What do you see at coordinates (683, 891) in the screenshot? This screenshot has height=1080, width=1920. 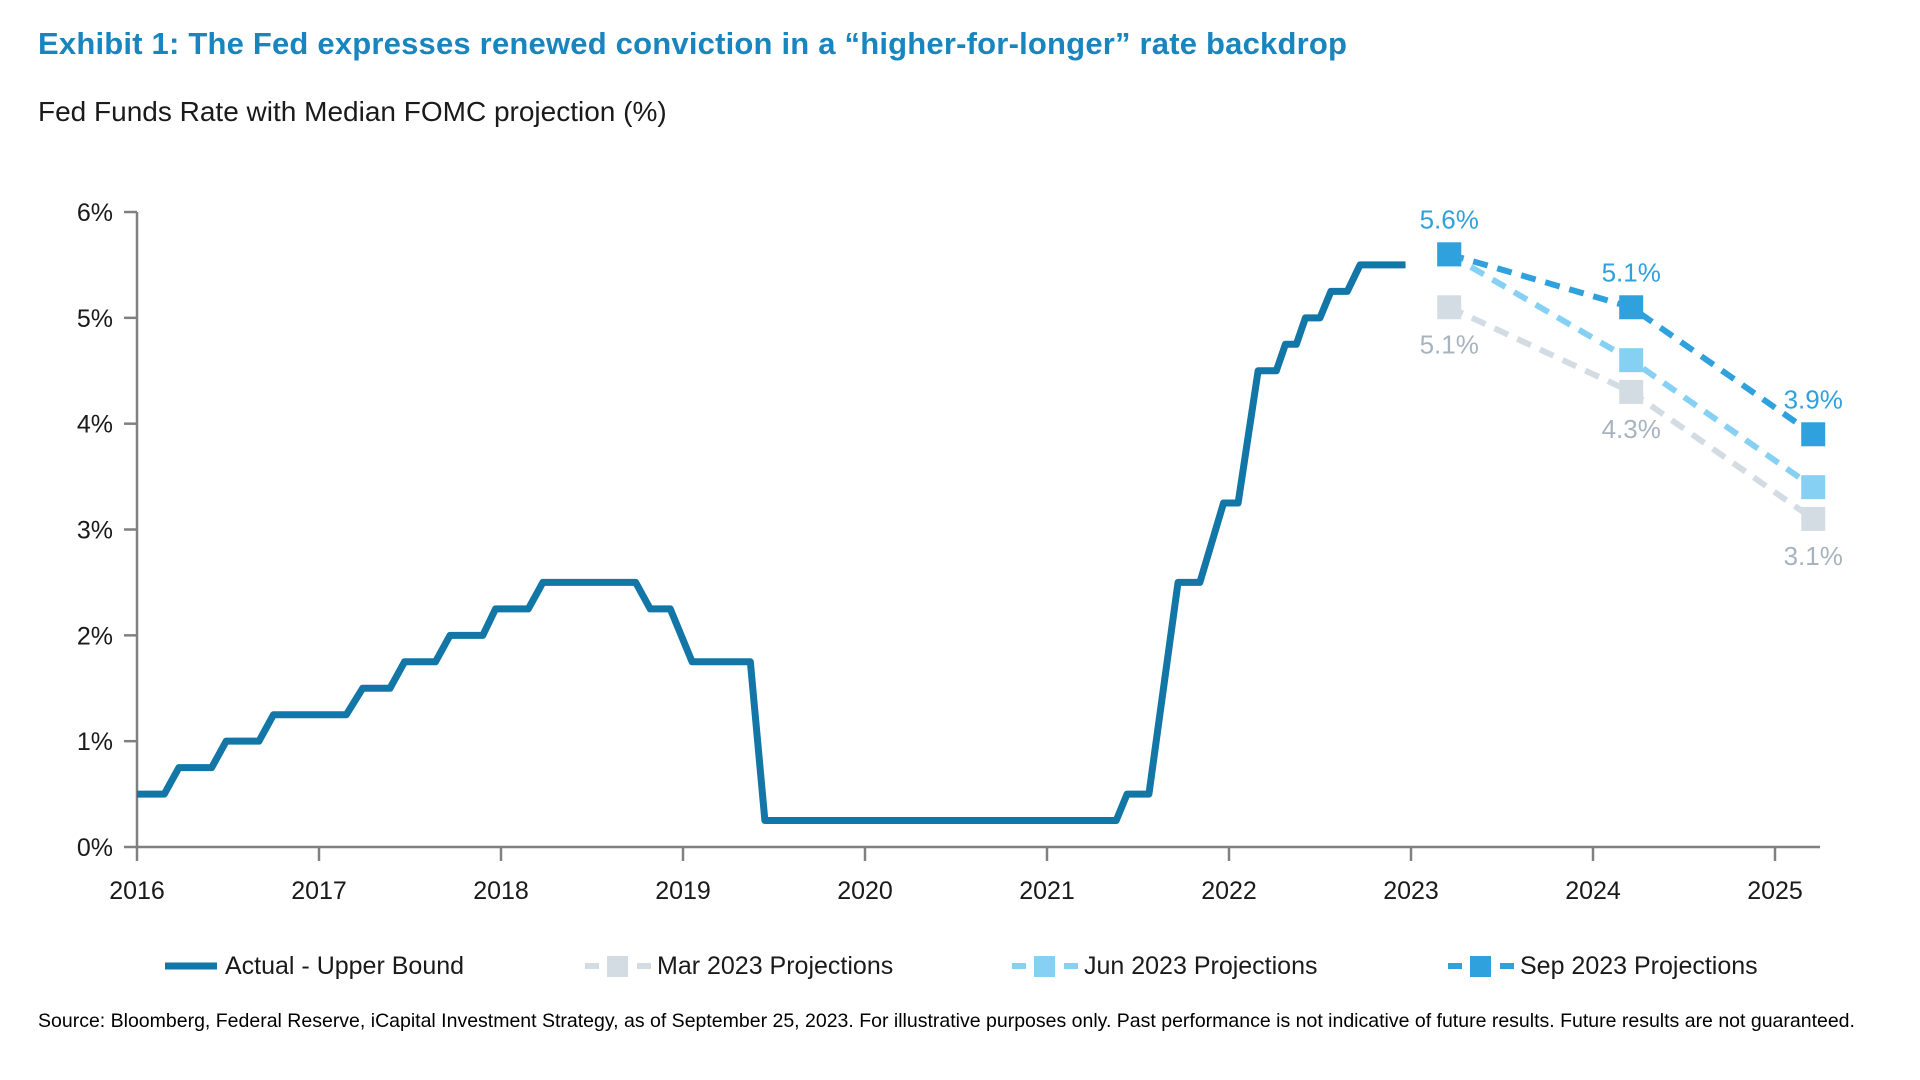 I see `x-tick-label: 2019` at bounding box center [683, 891].